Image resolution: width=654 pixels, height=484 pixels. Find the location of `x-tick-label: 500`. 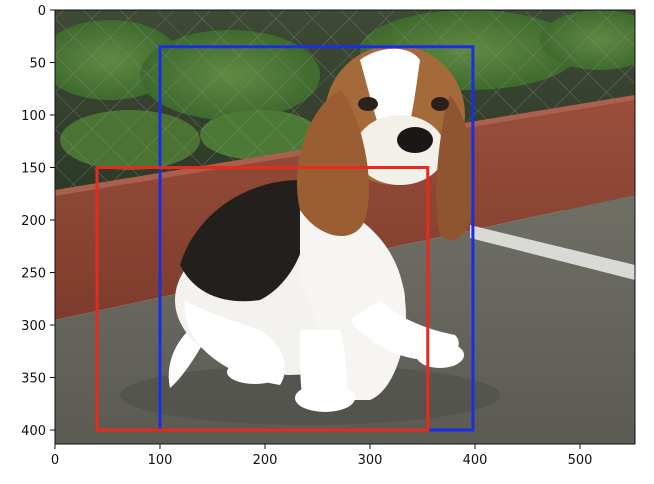

x-tick-label: 500 is located at coordinates (580, 460).